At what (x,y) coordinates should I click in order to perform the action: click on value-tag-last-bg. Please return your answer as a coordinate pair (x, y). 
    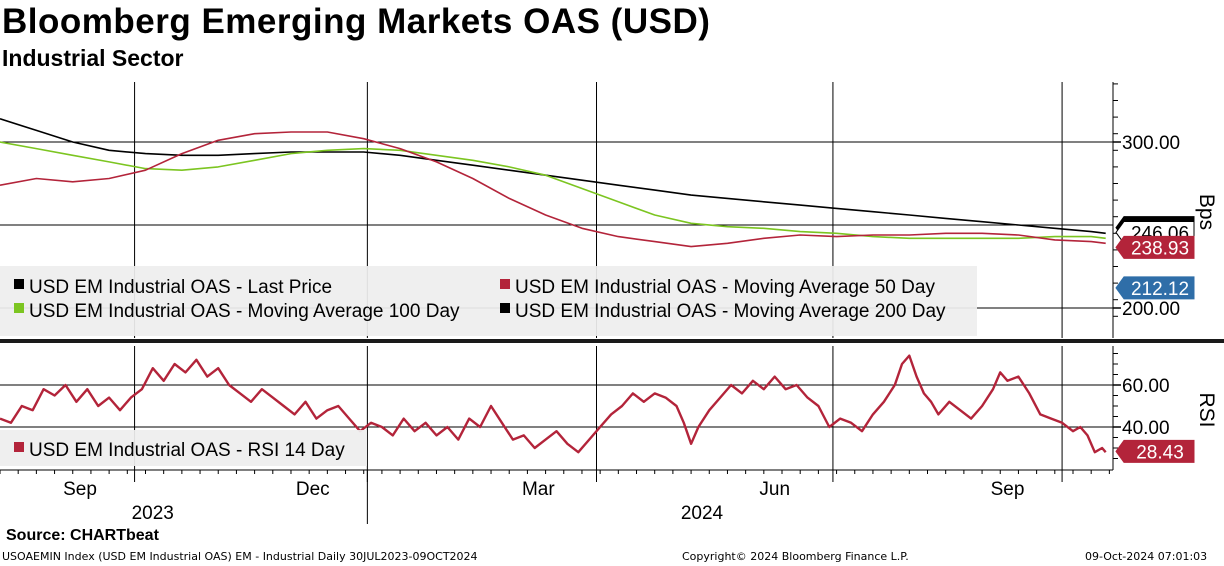
    Looking at the image, I should click on (1155, 288).